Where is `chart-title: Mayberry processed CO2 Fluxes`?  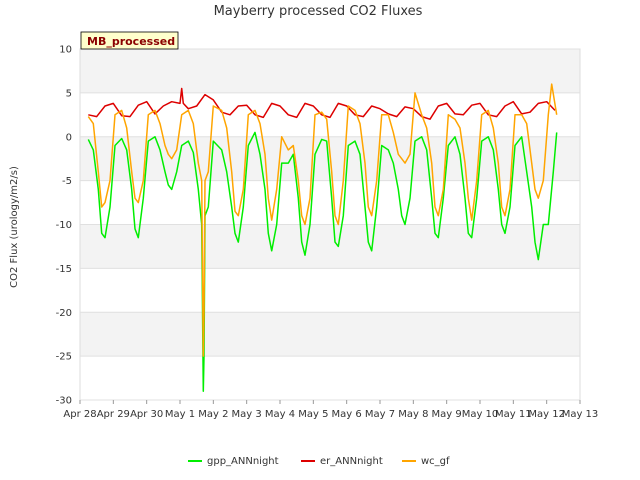
chart-title: Mayberry processed CO2 Fluxes is located at coordinates (318, 11).